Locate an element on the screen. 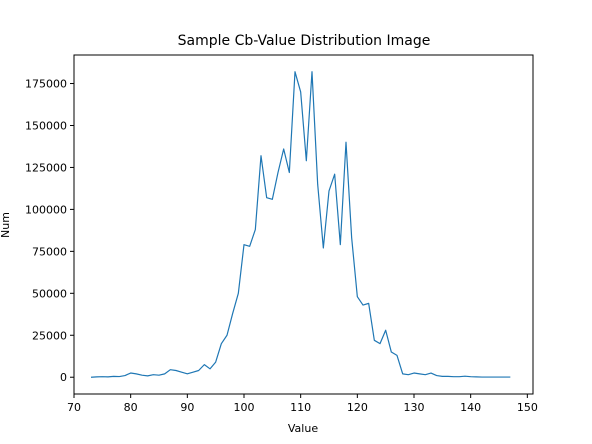  y-tick-label: 175000 is located at coordinates (46, 84).